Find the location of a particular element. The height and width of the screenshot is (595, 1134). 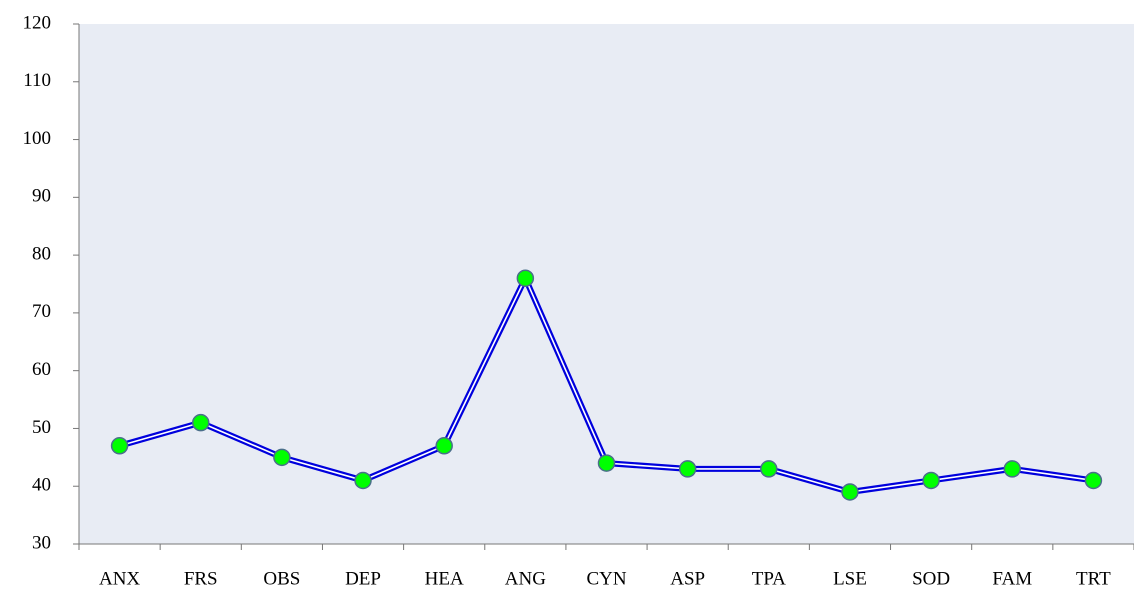

x-tick-label: ANG is located at coordinates (525, 578).